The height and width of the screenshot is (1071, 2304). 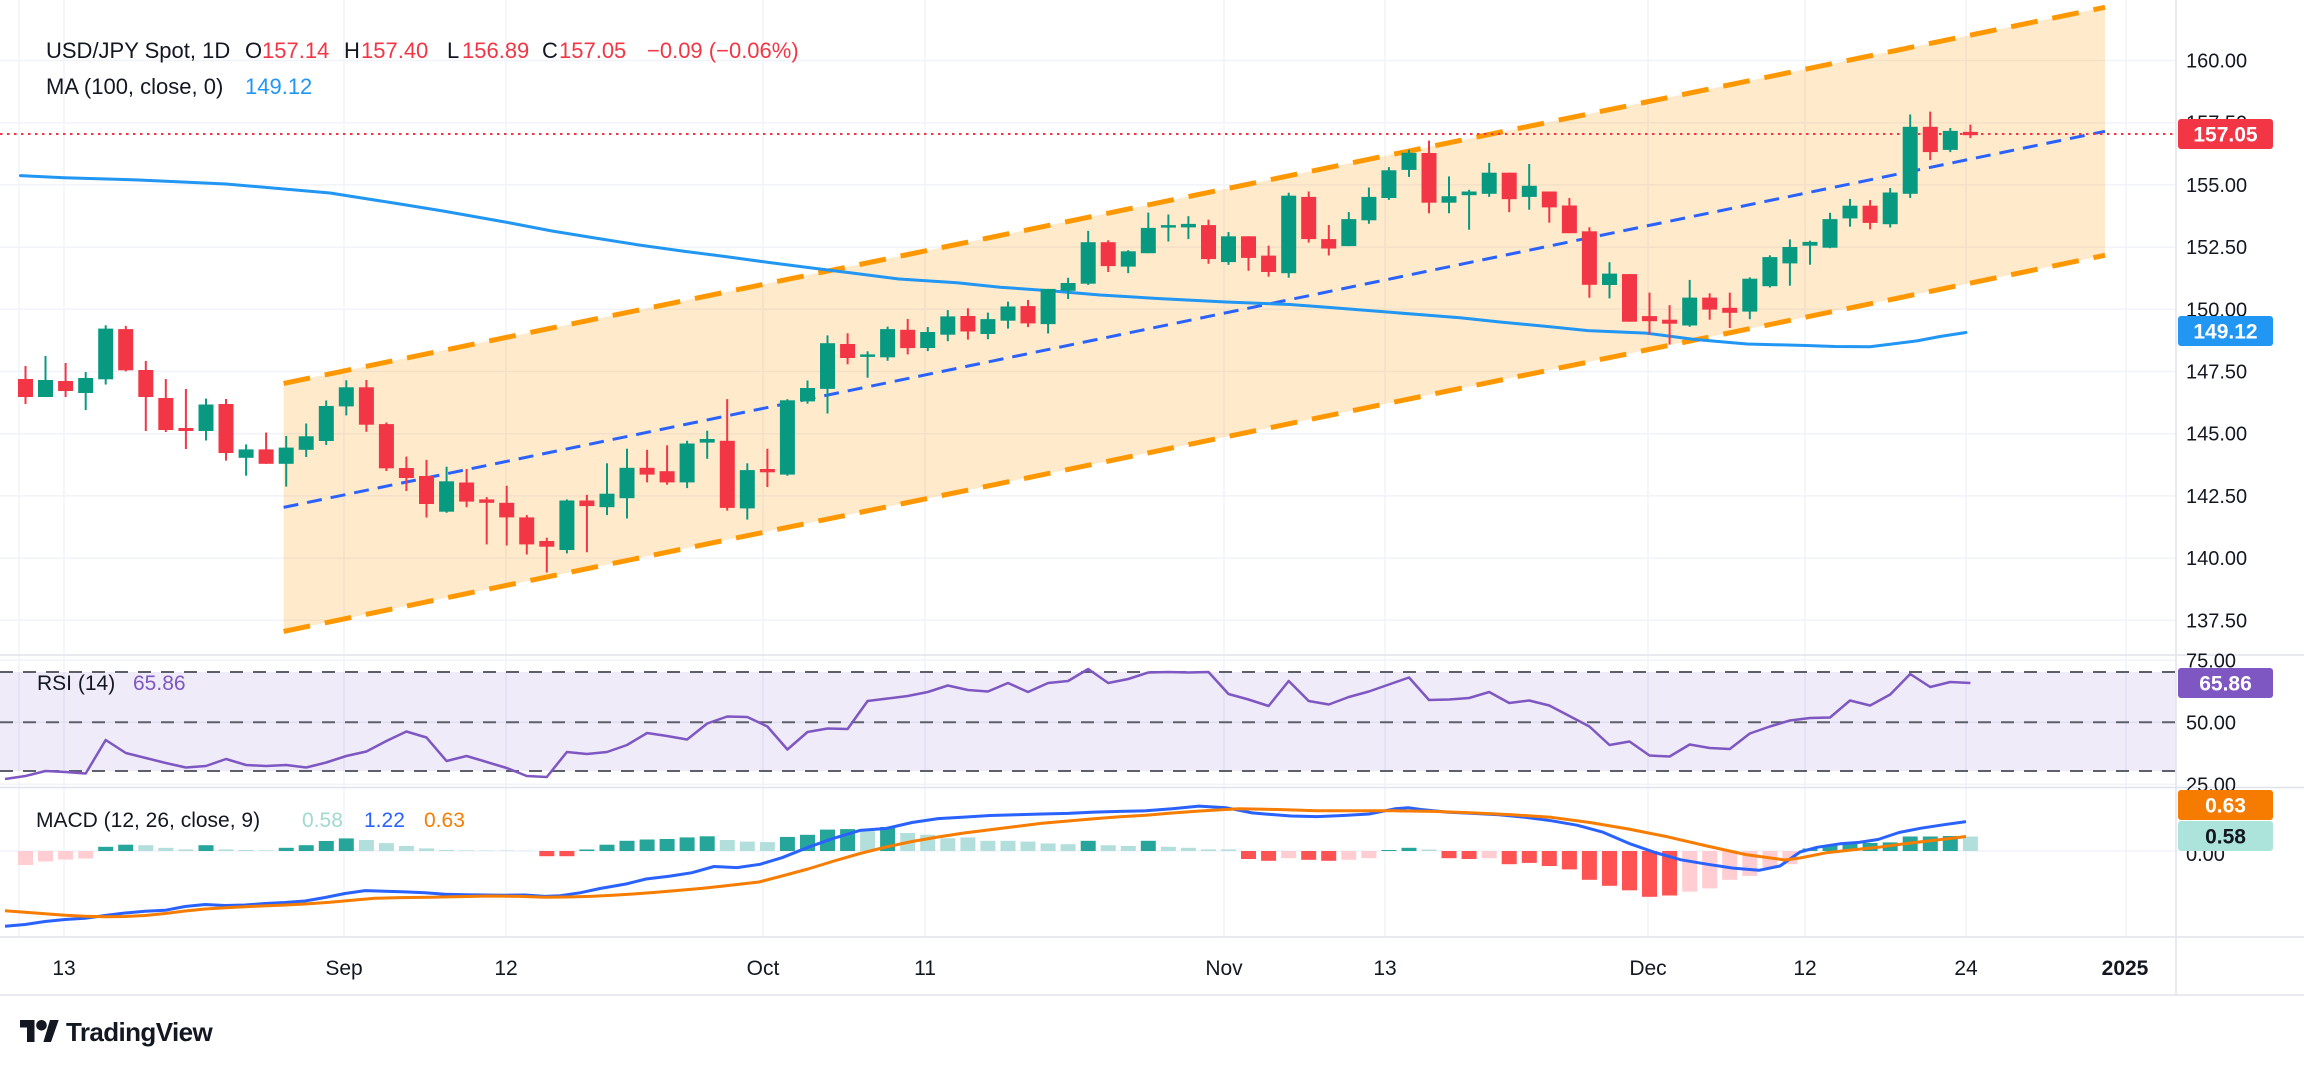 I want to click on svg-text: 11, so click(x=925, y=968).